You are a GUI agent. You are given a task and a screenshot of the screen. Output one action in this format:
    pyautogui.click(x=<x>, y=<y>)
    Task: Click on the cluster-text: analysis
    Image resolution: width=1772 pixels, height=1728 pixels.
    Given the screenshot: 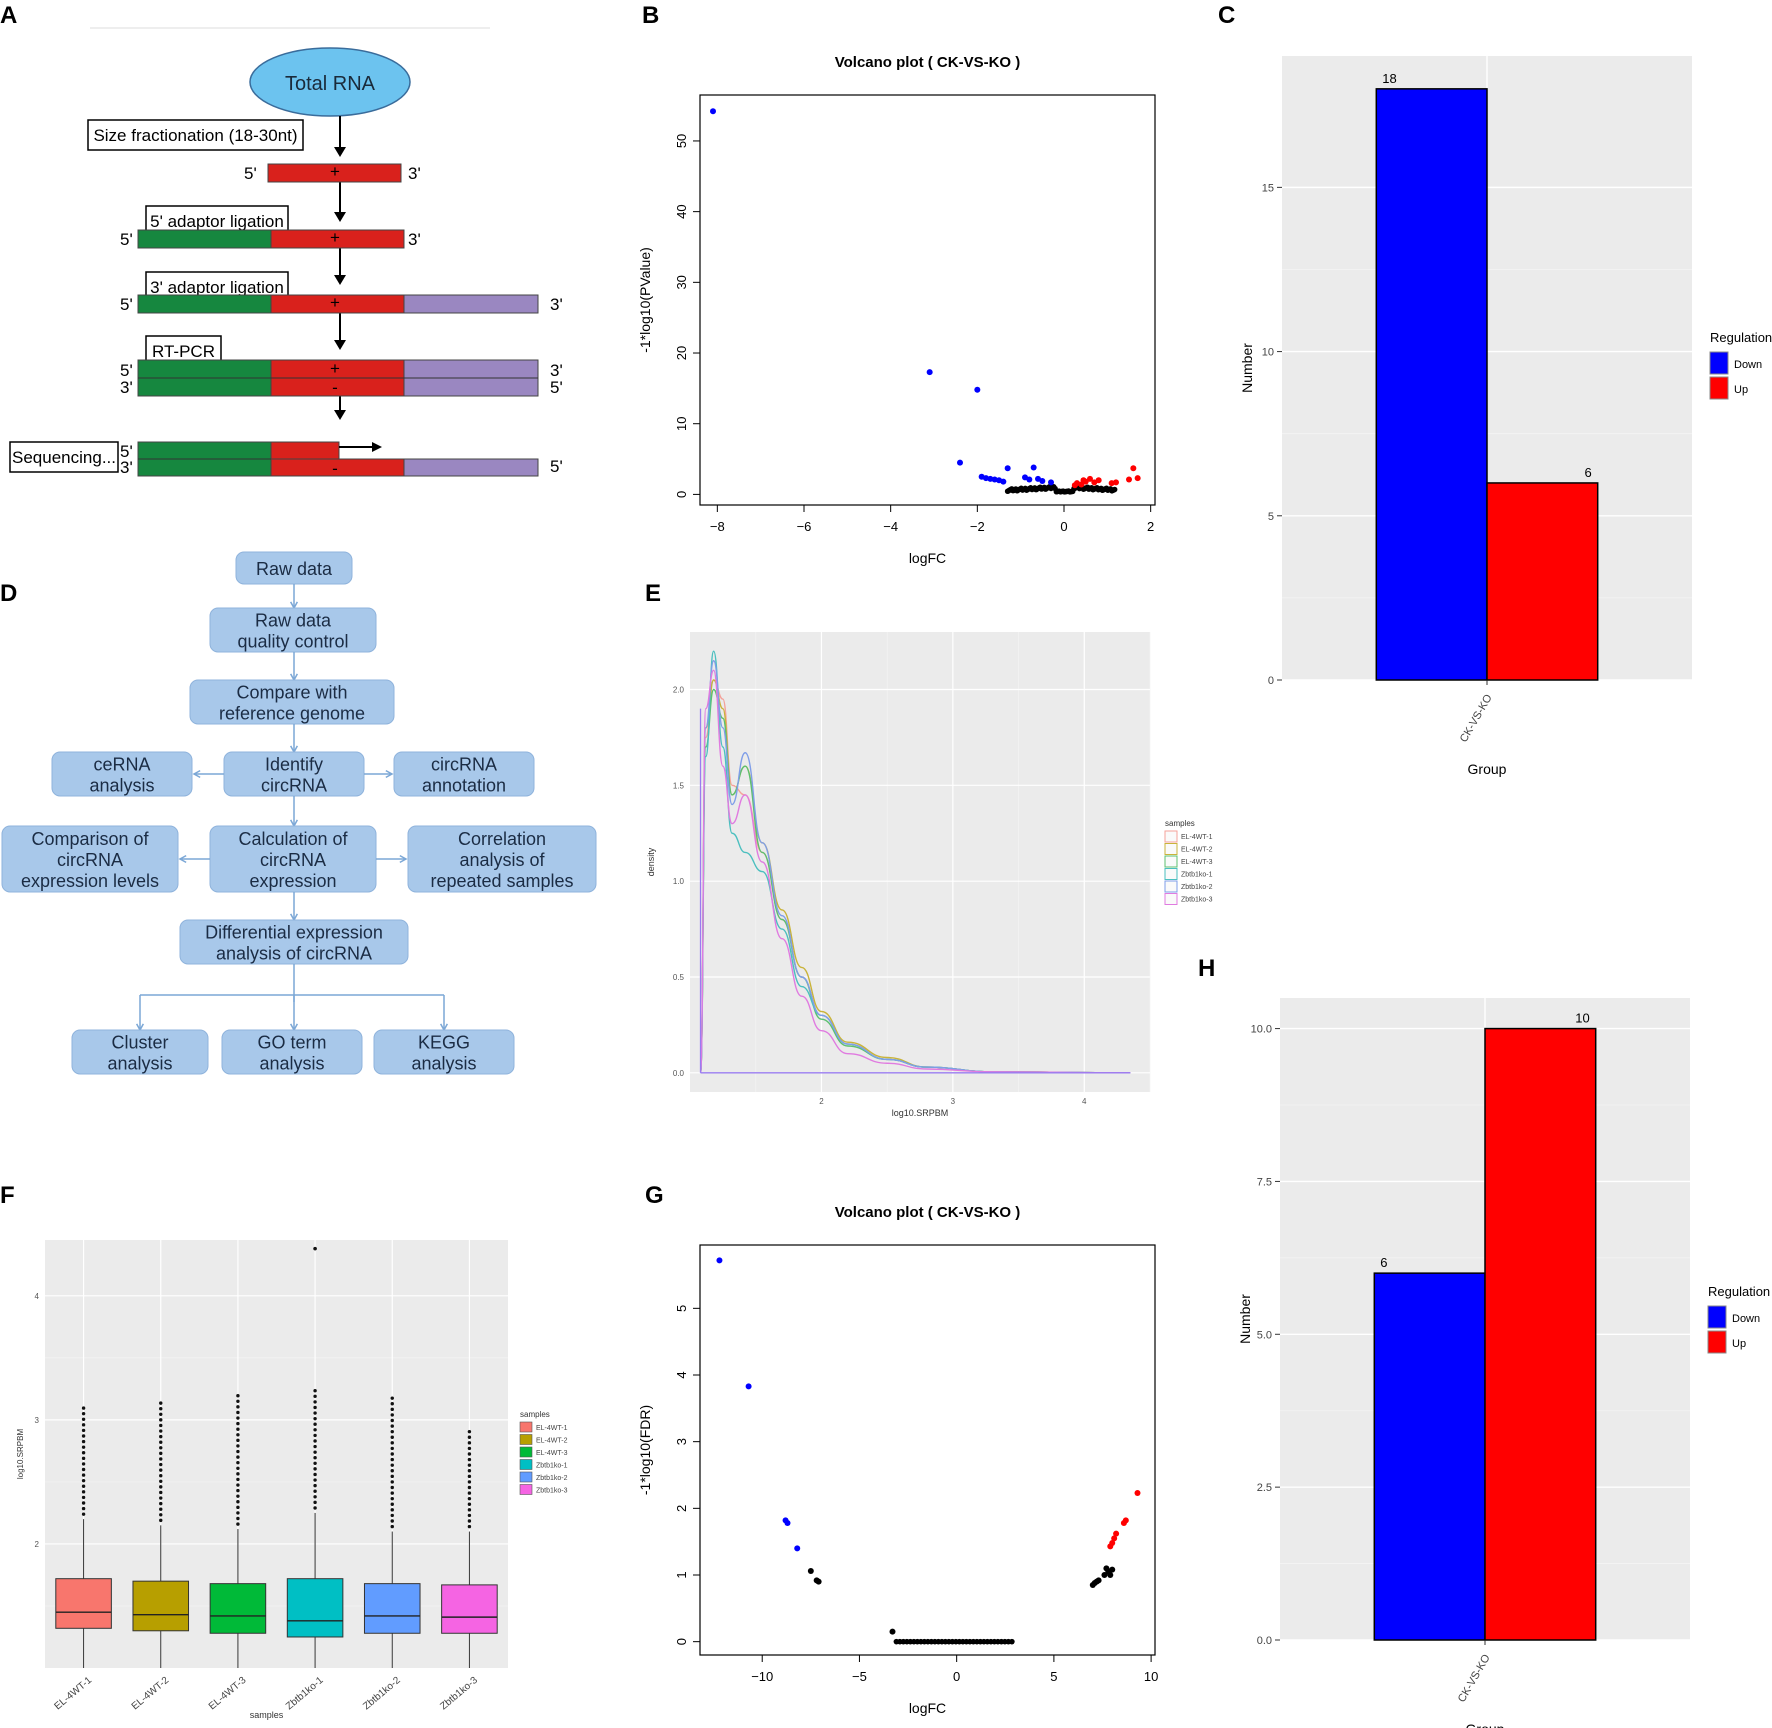 What is the action you would take?
    pyautogui.click(x=139, y=1064)
    